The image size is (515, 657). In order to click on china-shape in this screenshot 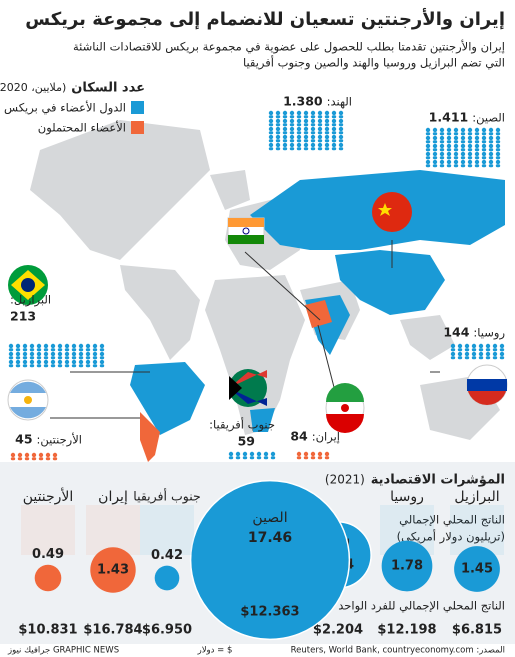, I will do `click(390, 282)`.